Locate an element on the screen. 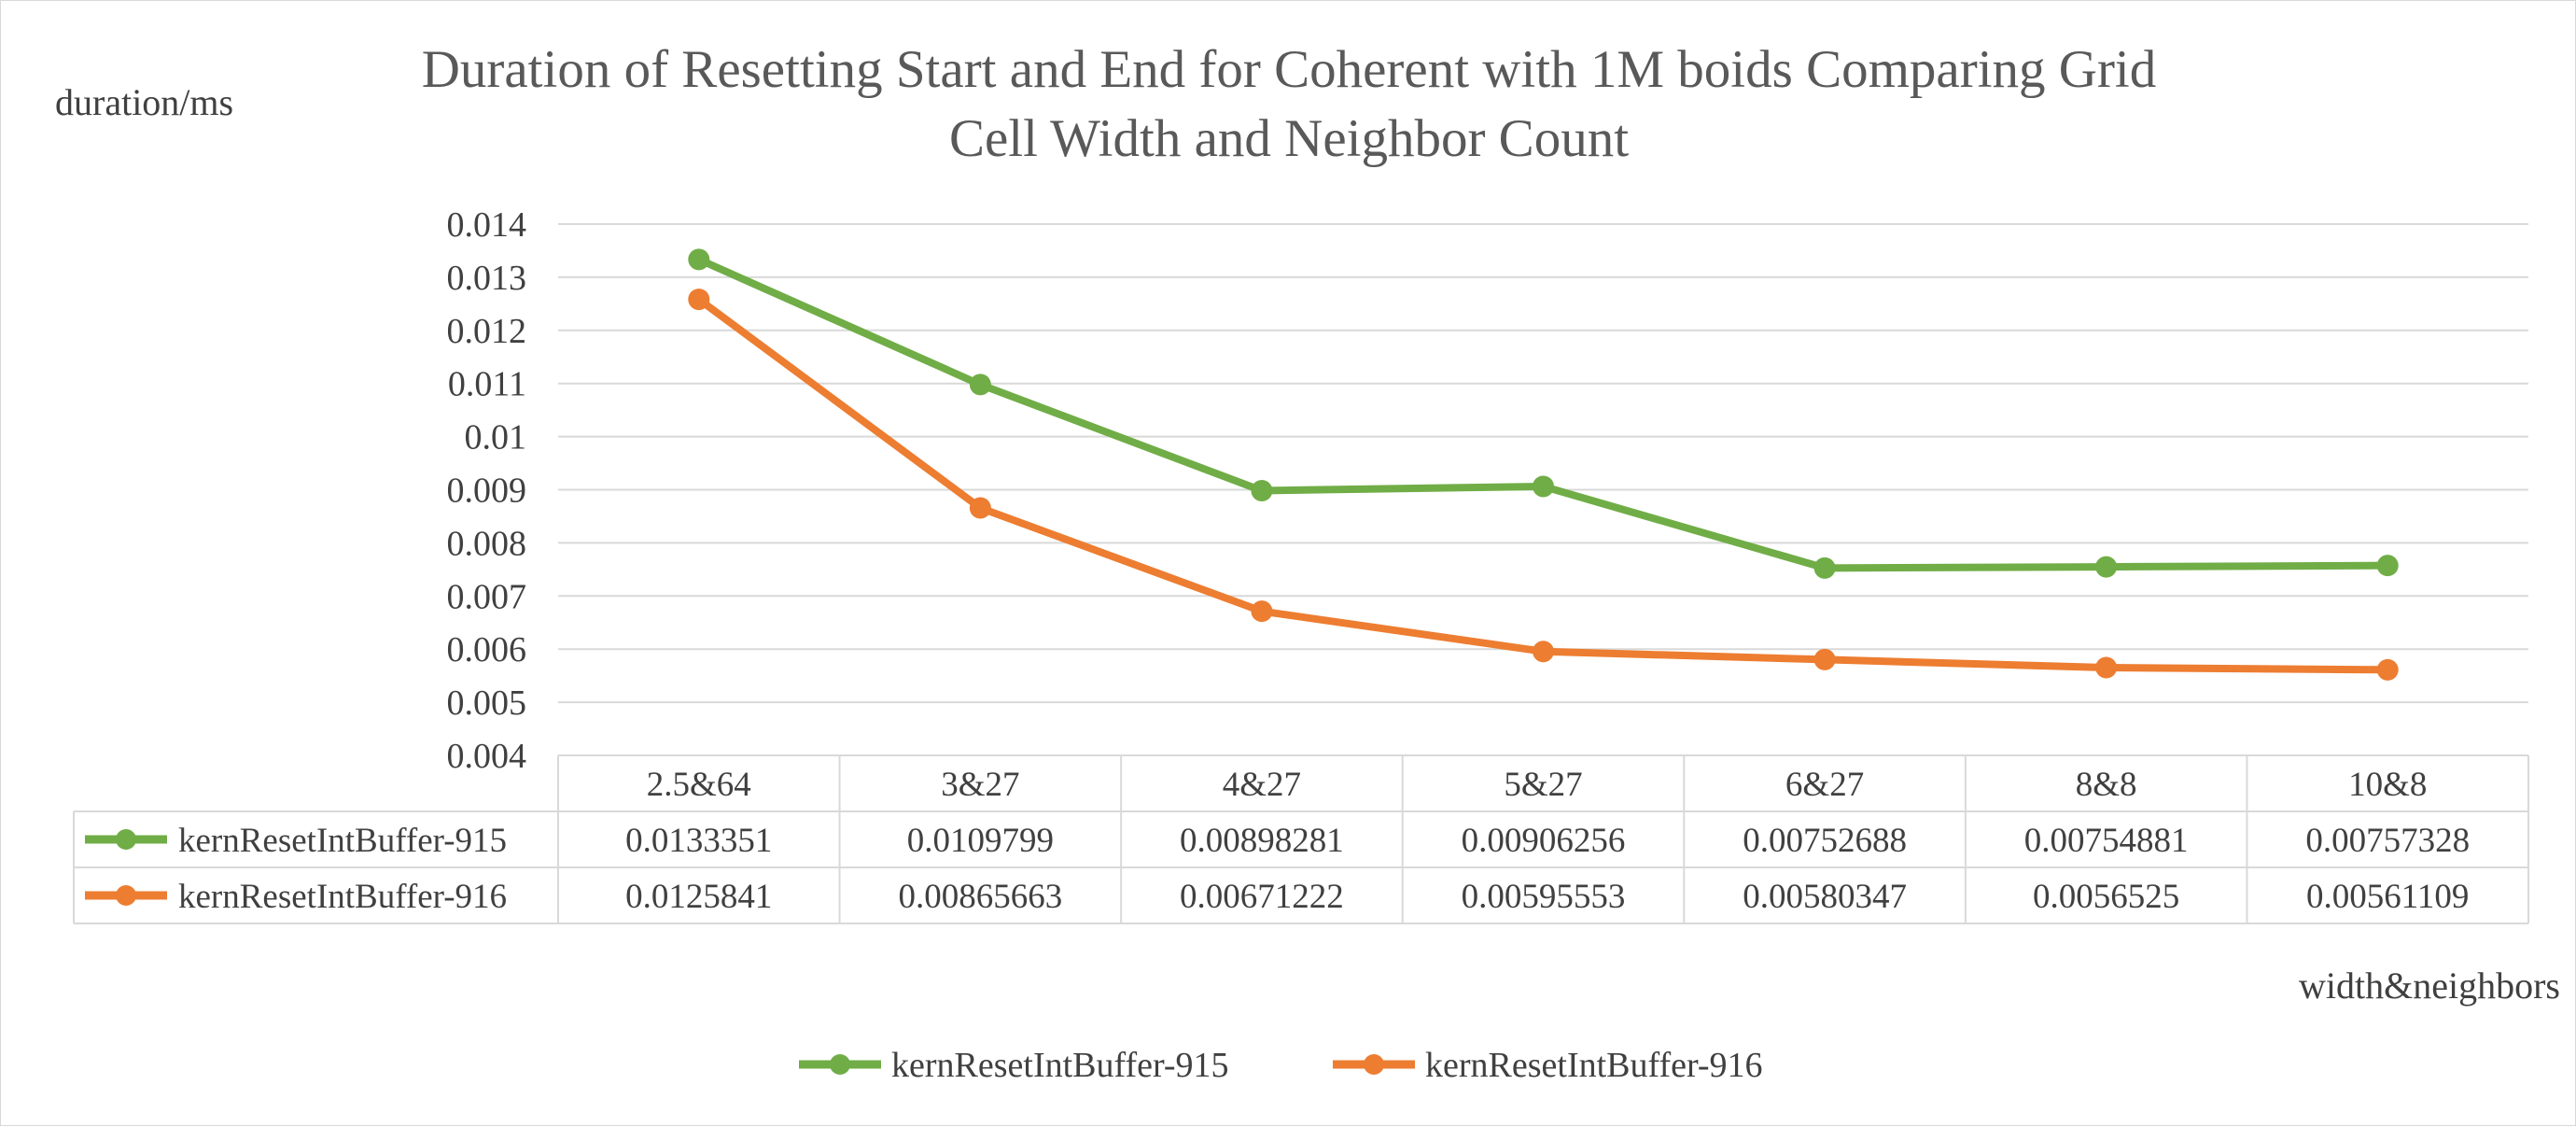 This screenshot has width=2576, height=1127. table-series-name: kernResetIntBuffer-915 is located at coordinates (342, 841).